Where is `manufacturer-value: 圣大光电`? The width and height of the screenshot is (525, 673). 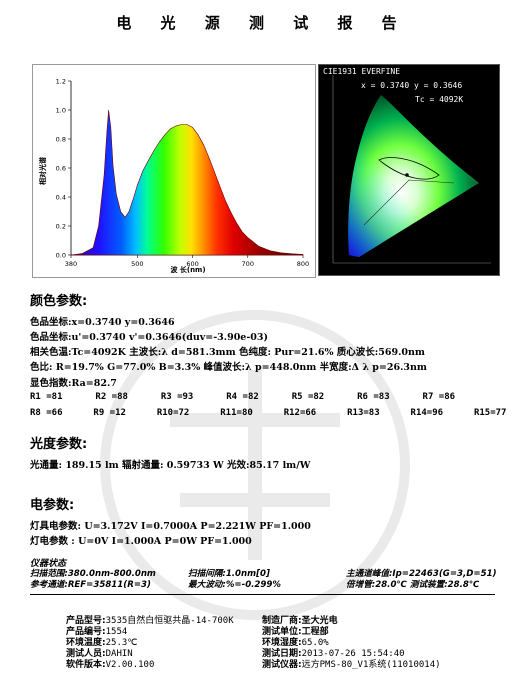
manufacturer-value: 圣大光电 is located at coordinates (319, 621).